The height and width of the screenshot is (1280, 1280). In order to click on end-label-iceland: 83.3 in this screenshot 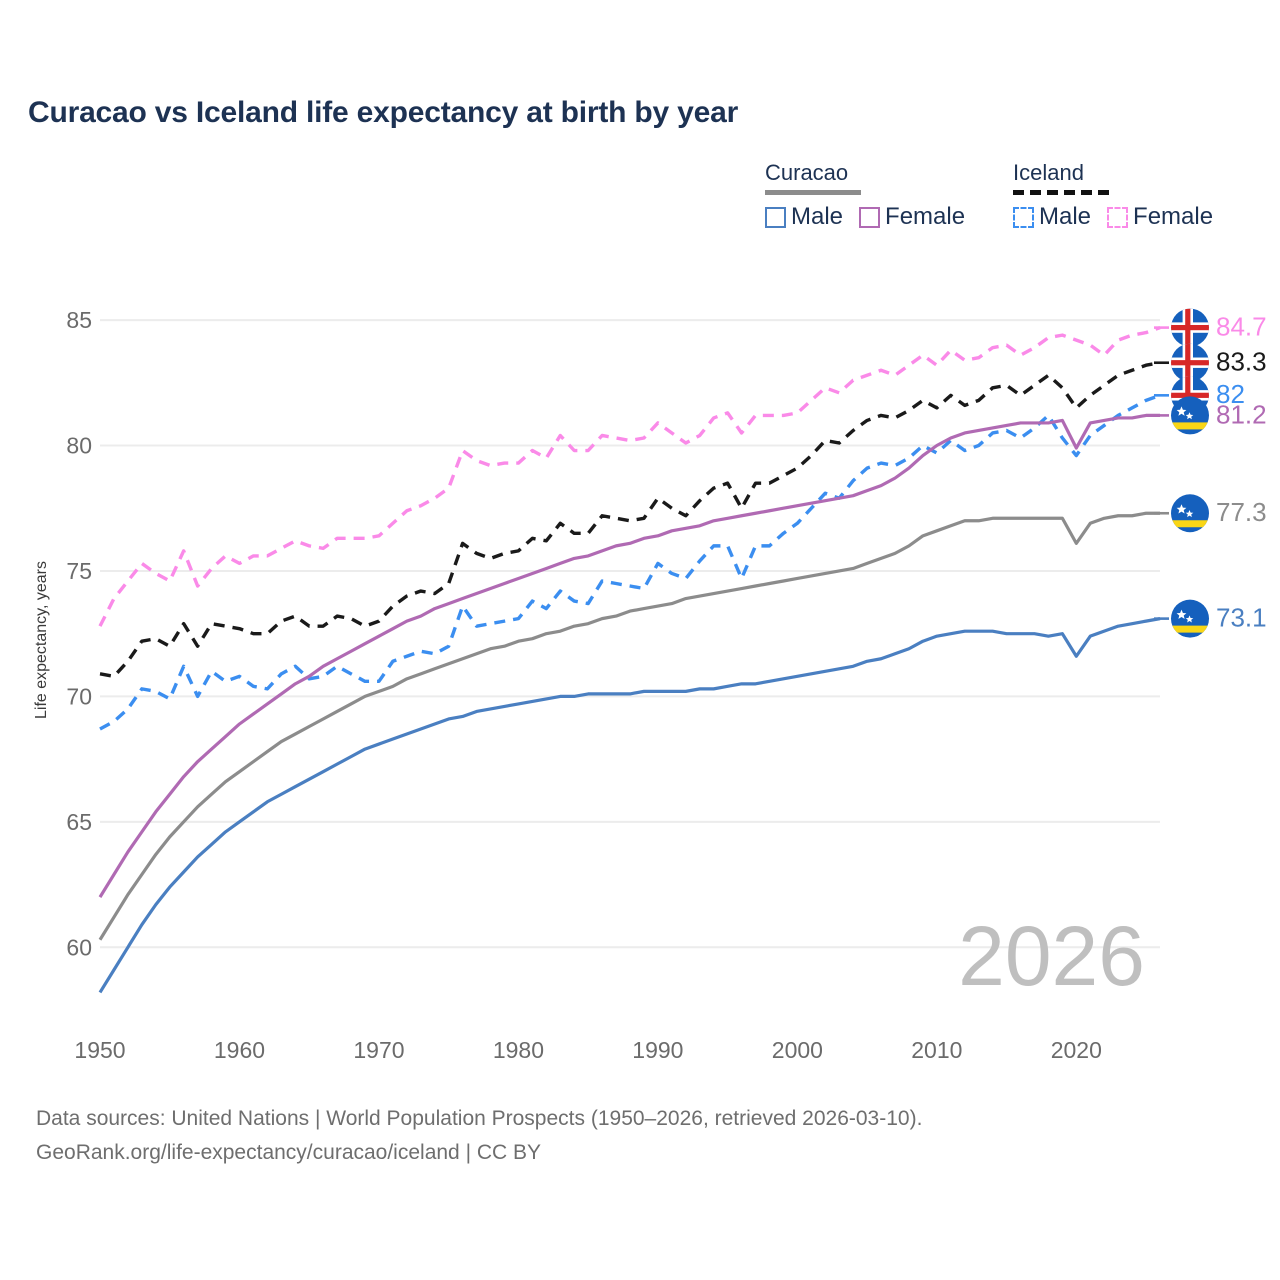, I will do `click(1210, 362)`.